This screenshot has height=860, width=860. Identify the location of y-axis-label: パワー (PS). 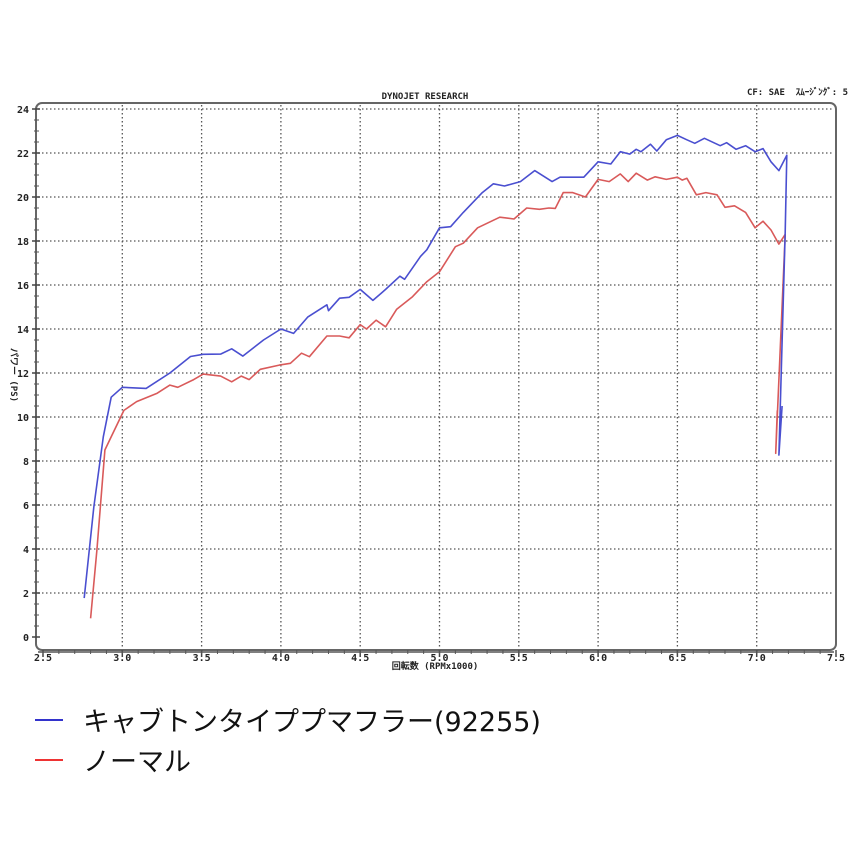
(14, 375).